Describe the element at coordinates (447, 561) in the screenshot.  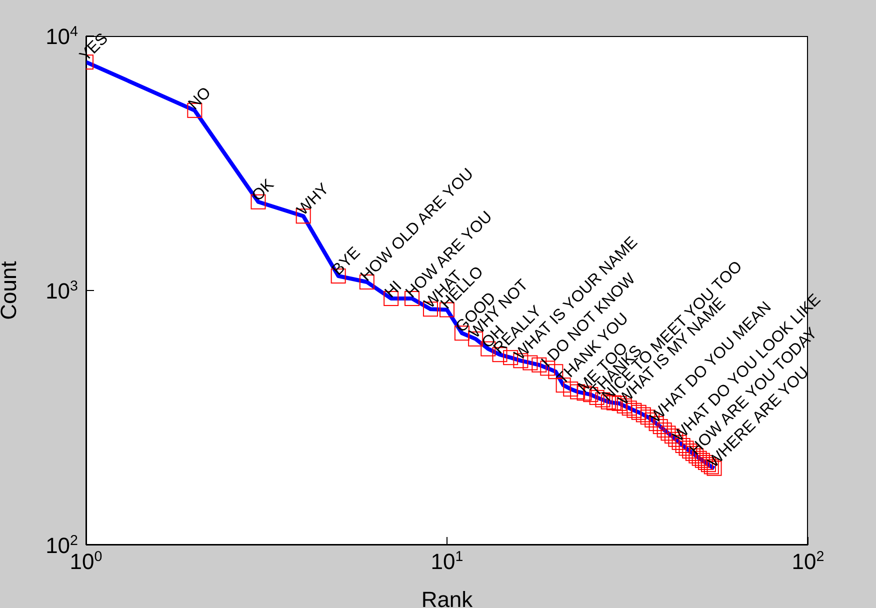
I see `x-tick-label: 10$^{1}$` at that location.